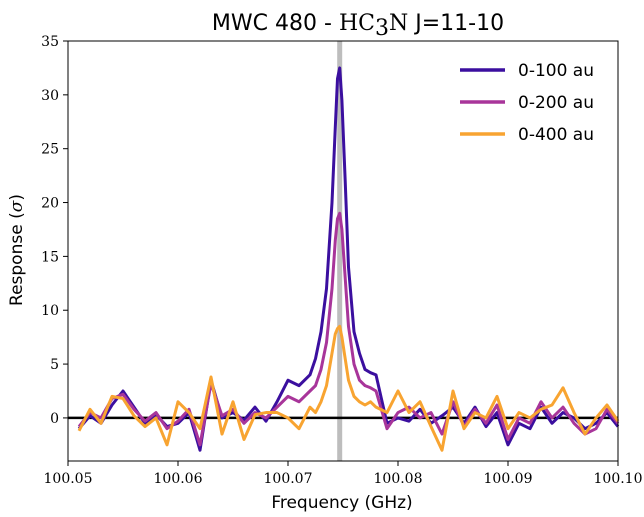 This screenshot has width=644, height=517. I want to click on y-tick-label: 0, so click(54, 419).